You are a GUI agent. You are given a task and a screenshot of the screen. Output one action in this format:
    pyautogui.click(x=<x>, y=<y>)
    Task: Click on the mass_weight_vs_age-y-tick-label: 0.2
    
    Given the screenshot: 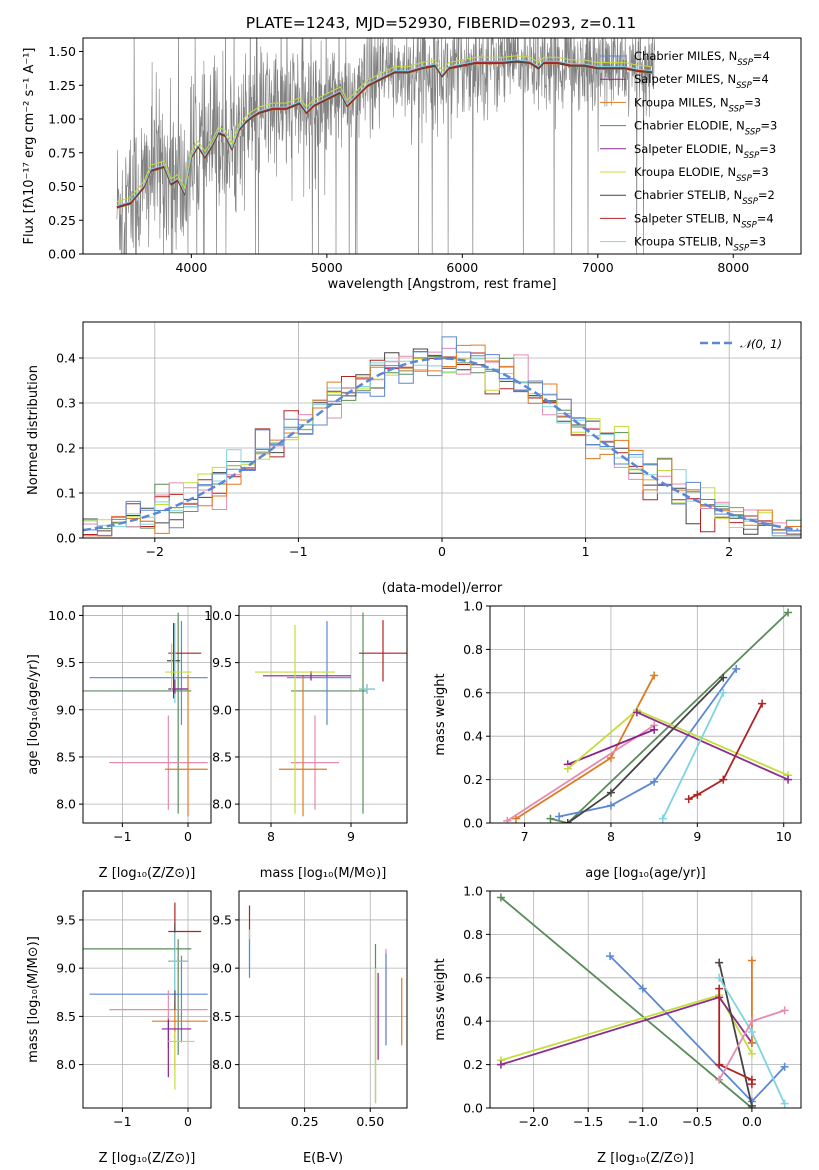 What is the action you would take?
    pyautogui.click(x=473, y=779)
    